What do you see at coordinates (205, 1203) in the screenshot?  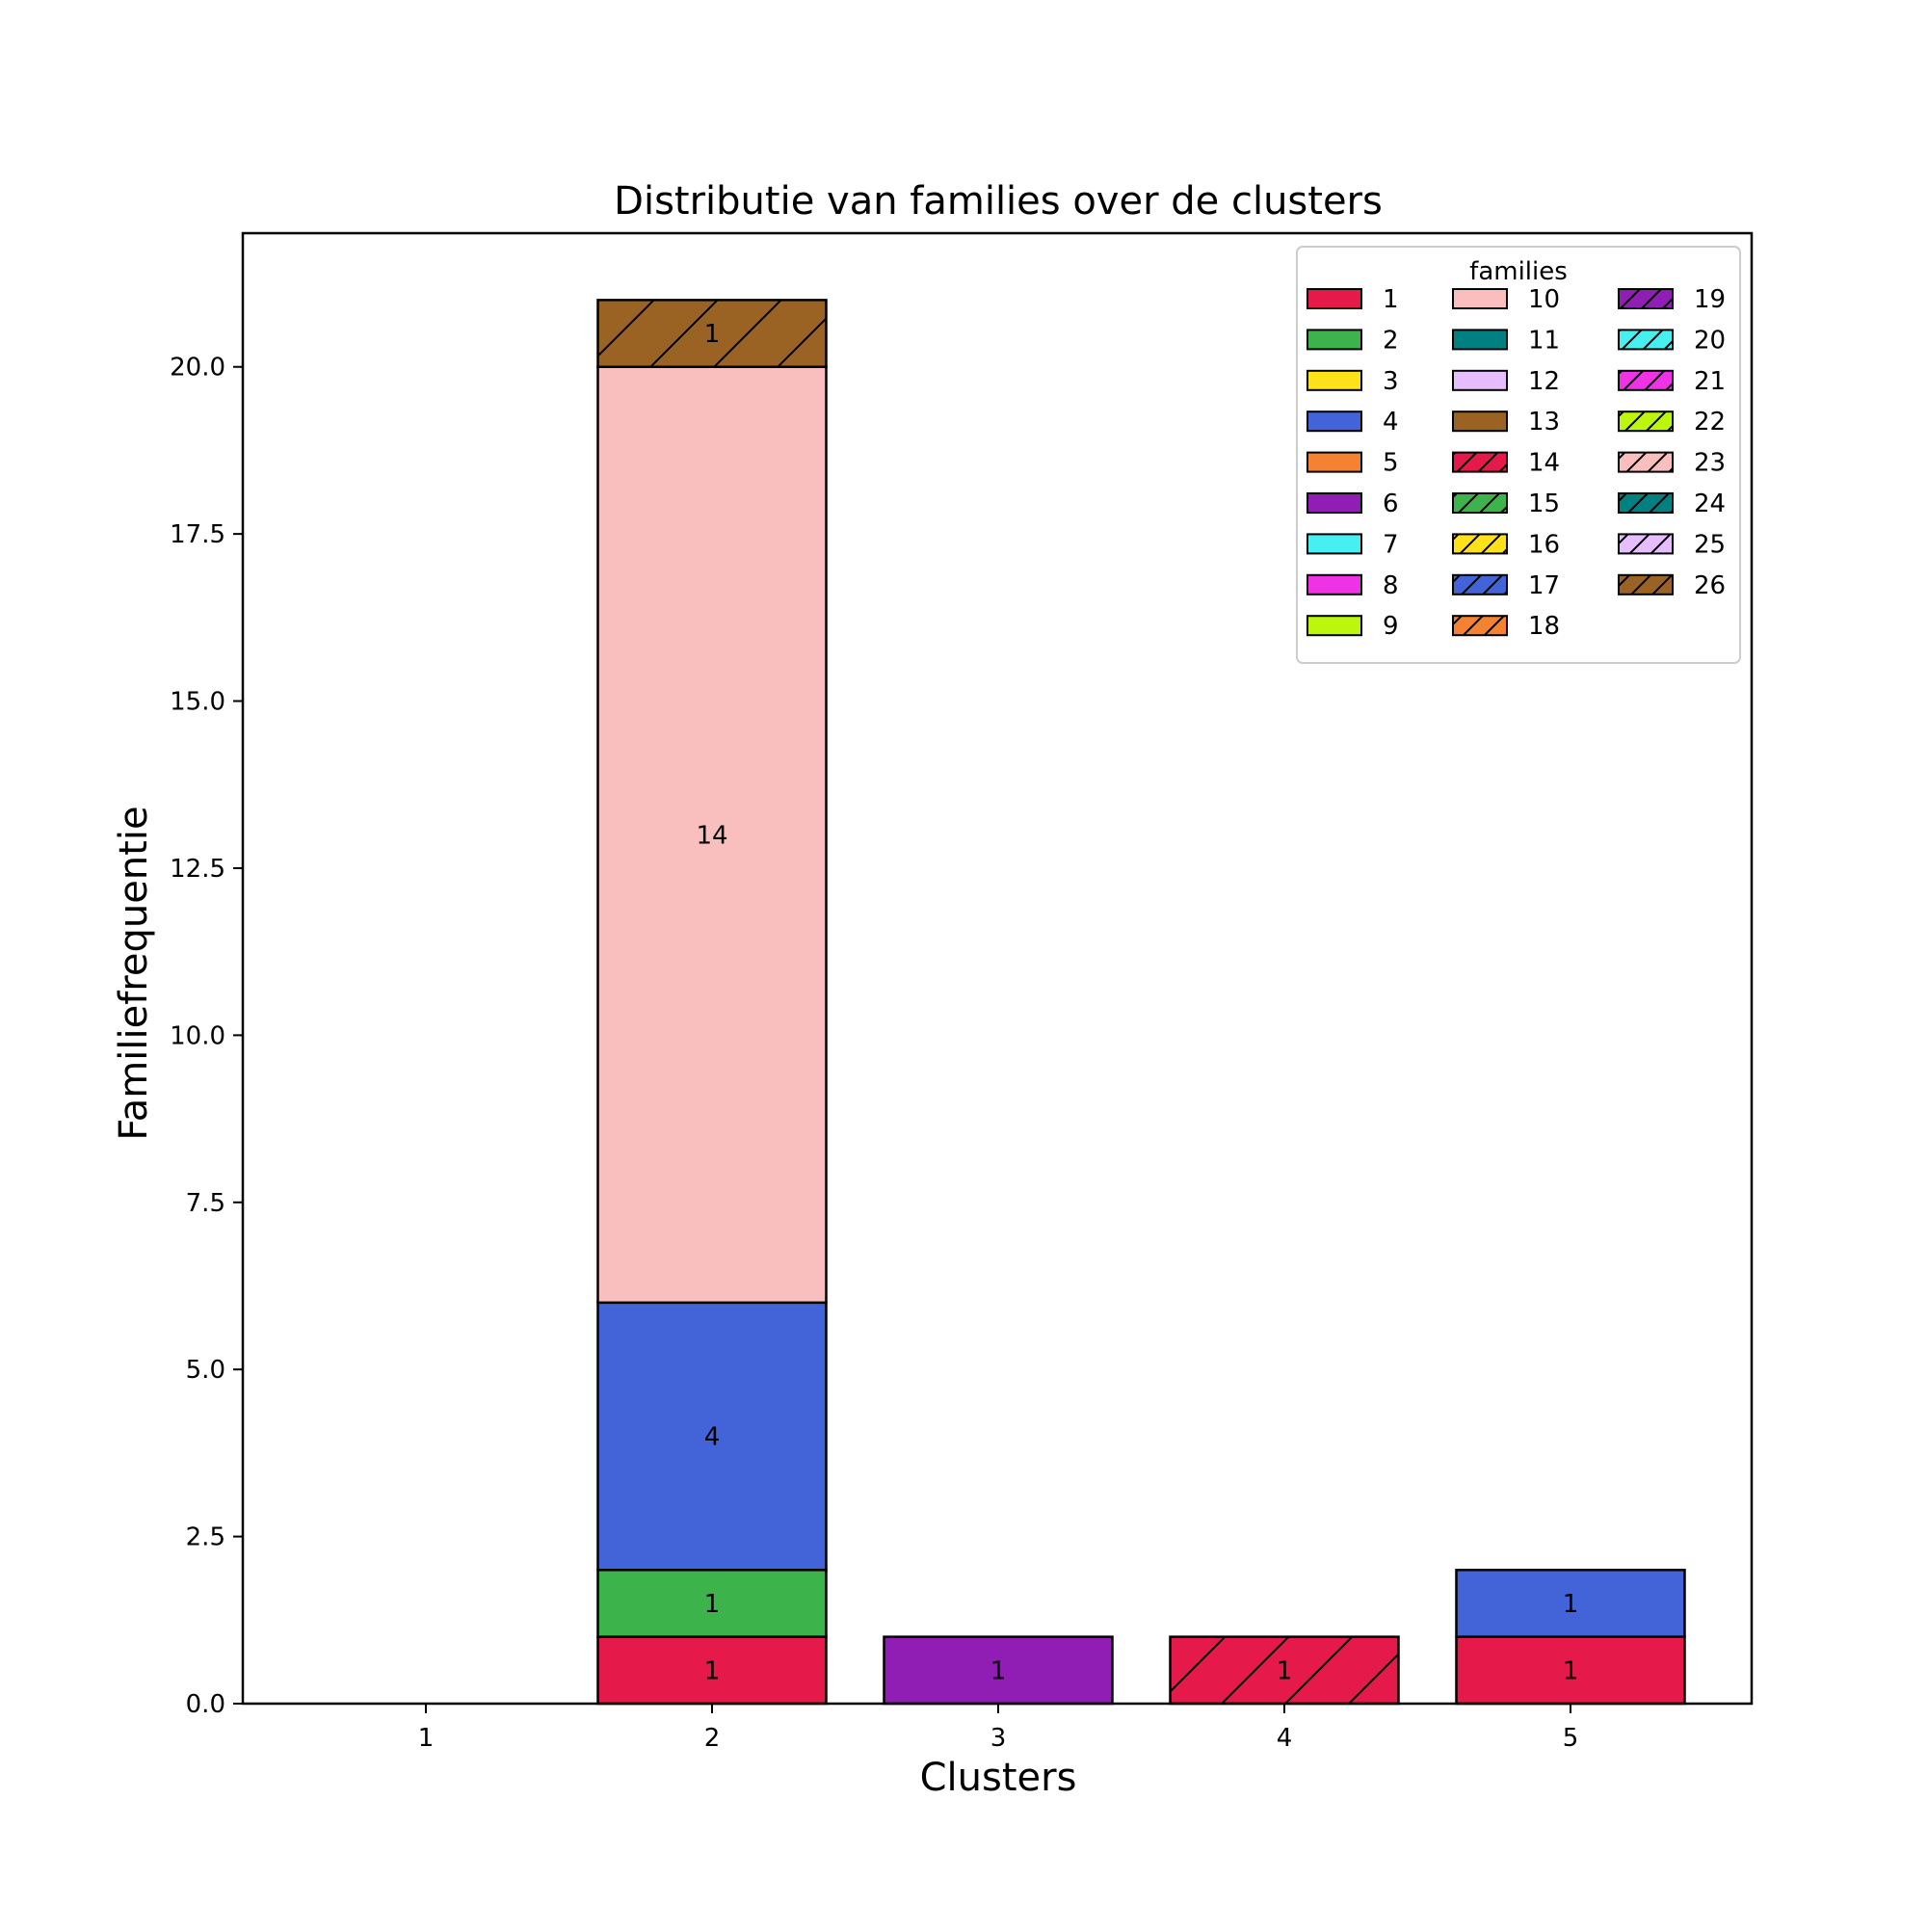 I see `y-tick-label: 7.5` at bounding box center [205, 1203].